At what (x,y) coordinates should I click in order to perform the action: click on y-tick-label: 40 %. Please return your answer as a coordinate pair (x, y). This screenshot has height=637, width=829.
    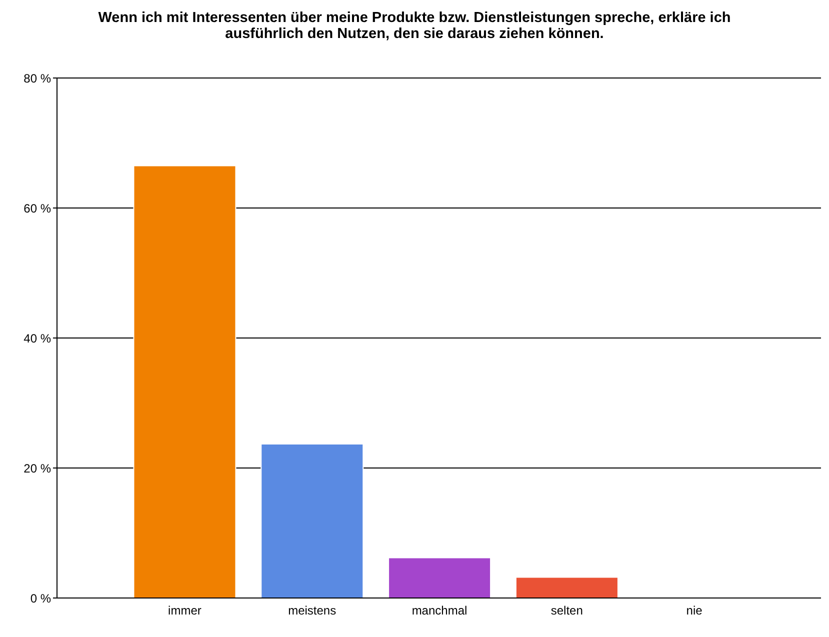
    Looking at the image, I should click on (38, 338).